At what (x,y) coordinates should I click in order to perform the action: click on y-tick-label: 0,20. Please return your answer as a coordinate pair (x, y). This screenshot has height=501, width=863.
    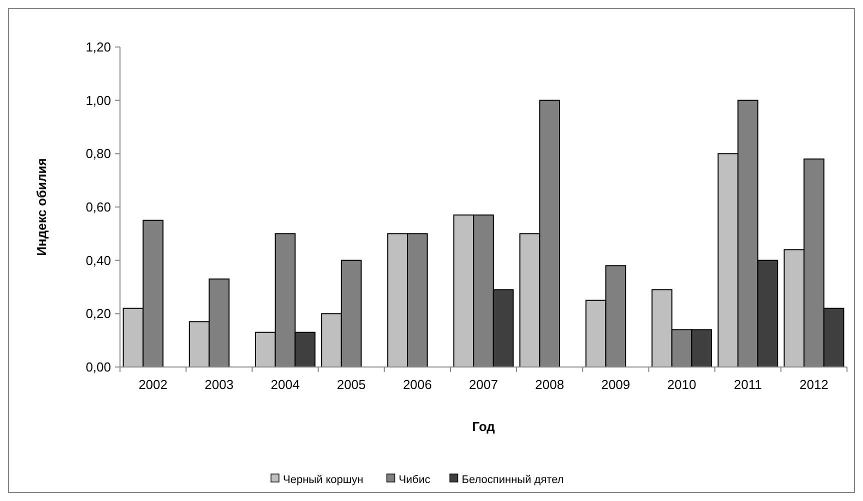
    Looking at the image, I should click on (98, 314).